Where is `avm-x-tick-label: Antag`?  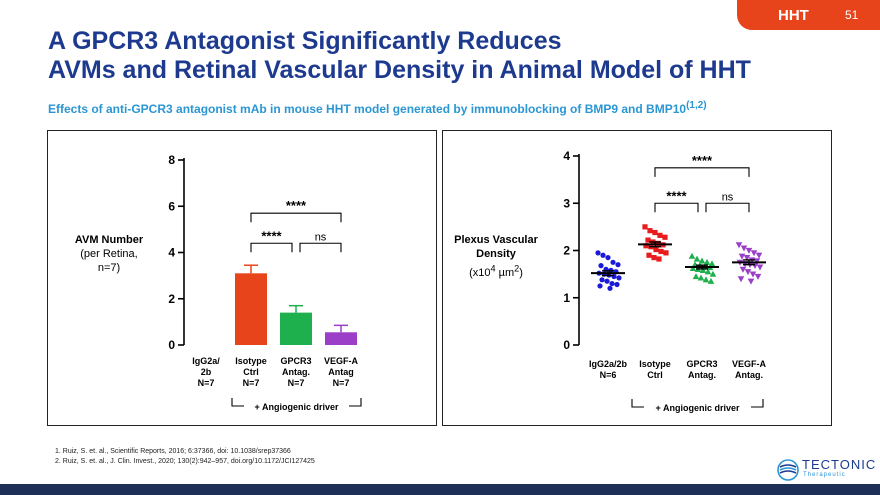
avm-x-tick-label: Antag is located at coordinates (341, 372).